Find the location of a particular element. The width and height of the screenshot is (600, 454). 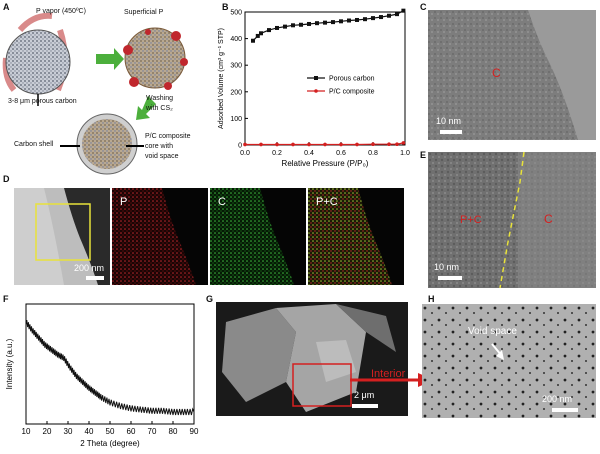

y-tick-label: 400 is located at coordinates (236, 39).